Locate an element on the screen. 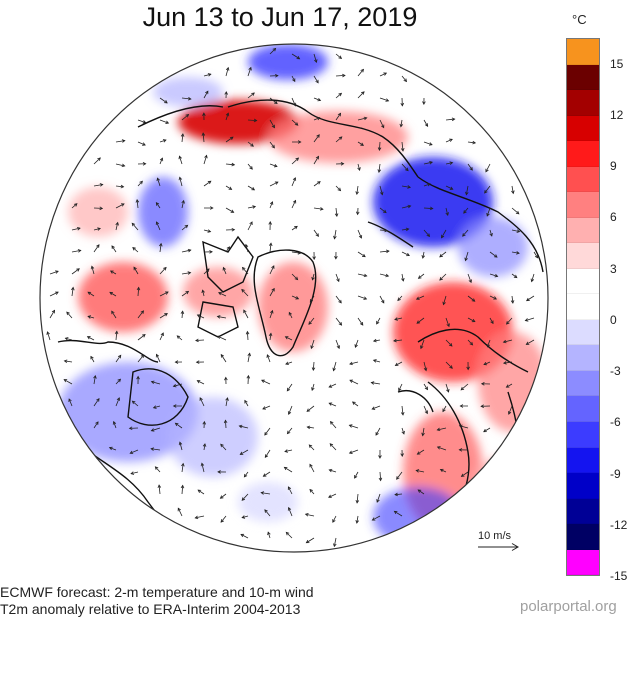  colorbar-tick-label: -15 is located at coordinates (619, 576).